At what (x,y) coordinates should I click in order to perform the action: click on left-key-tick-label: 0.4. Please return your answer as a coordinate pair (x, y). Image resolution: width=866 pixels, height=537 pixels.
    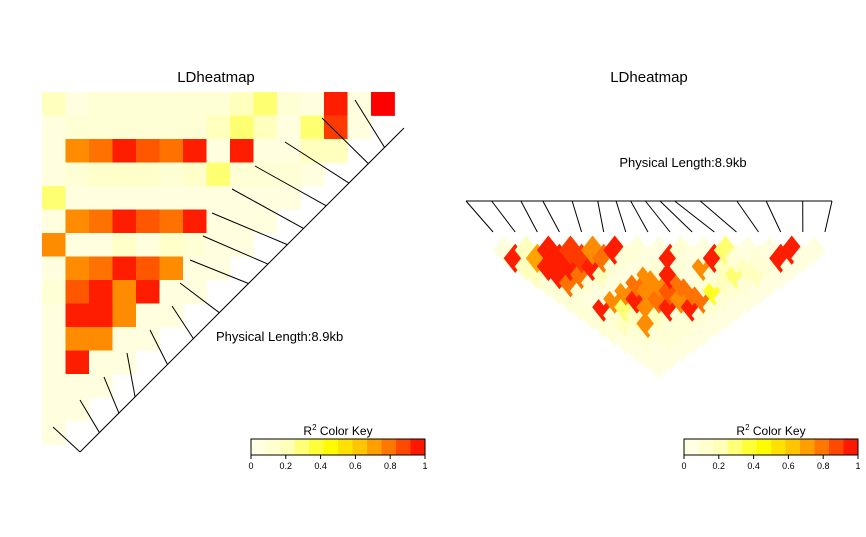
    Looking at the image, I should click on (320, 466).